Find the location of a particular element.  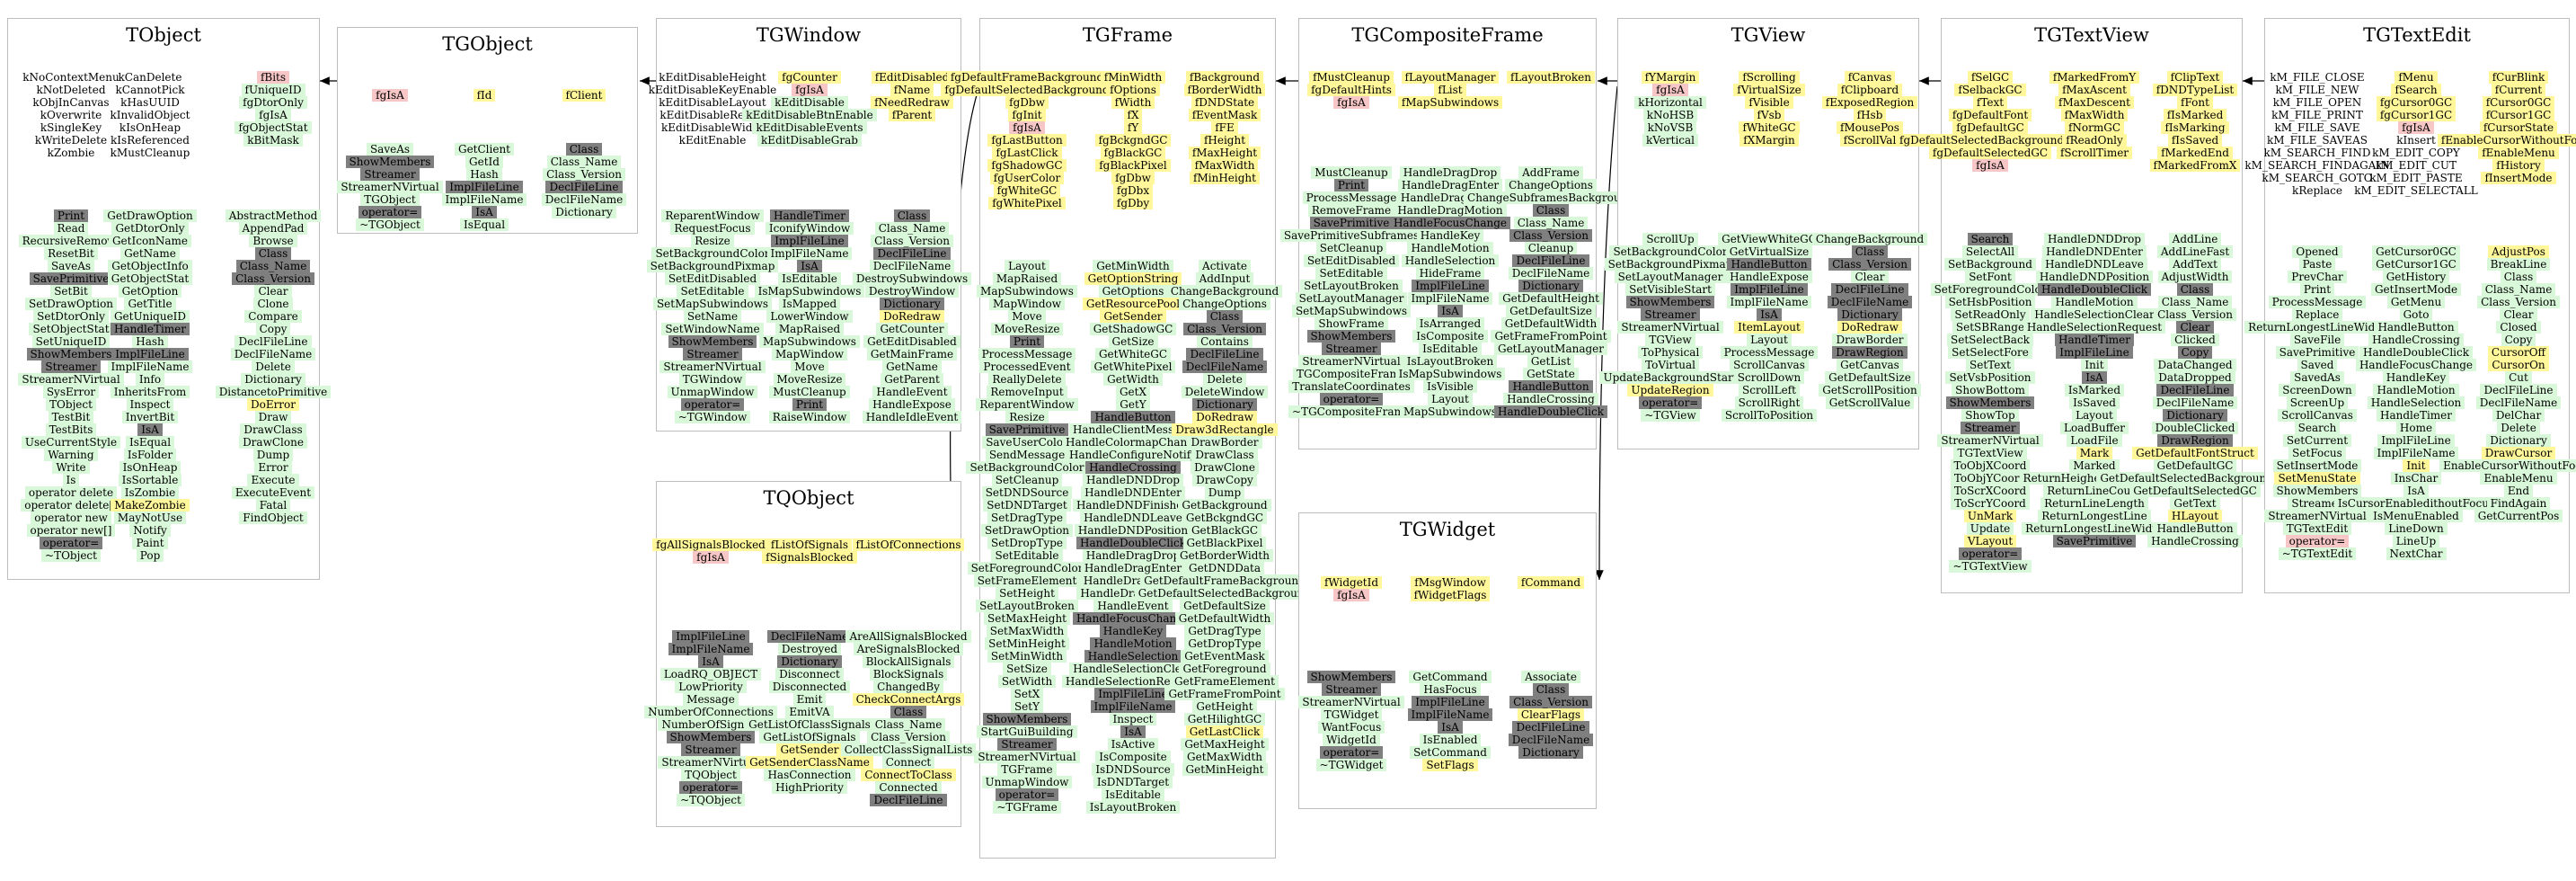

member-setvsbposition: SetVsbPosition is located at coordinates (1990, 377).